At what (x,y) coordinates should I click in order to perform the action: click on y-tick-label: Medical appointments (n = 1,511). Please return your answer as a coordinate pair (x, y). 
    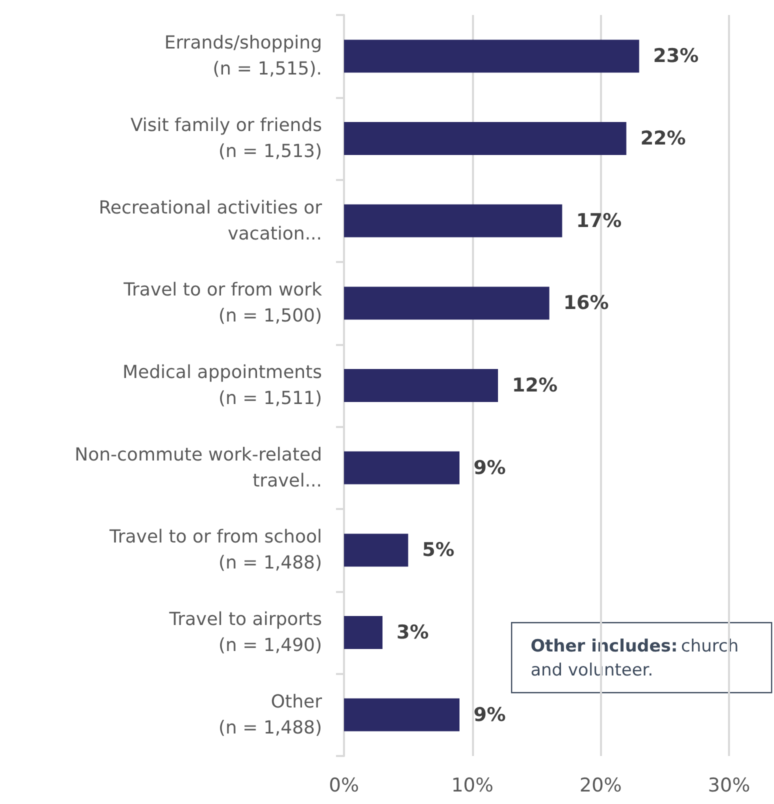
    Looking at the image, I should click on (222, 385).